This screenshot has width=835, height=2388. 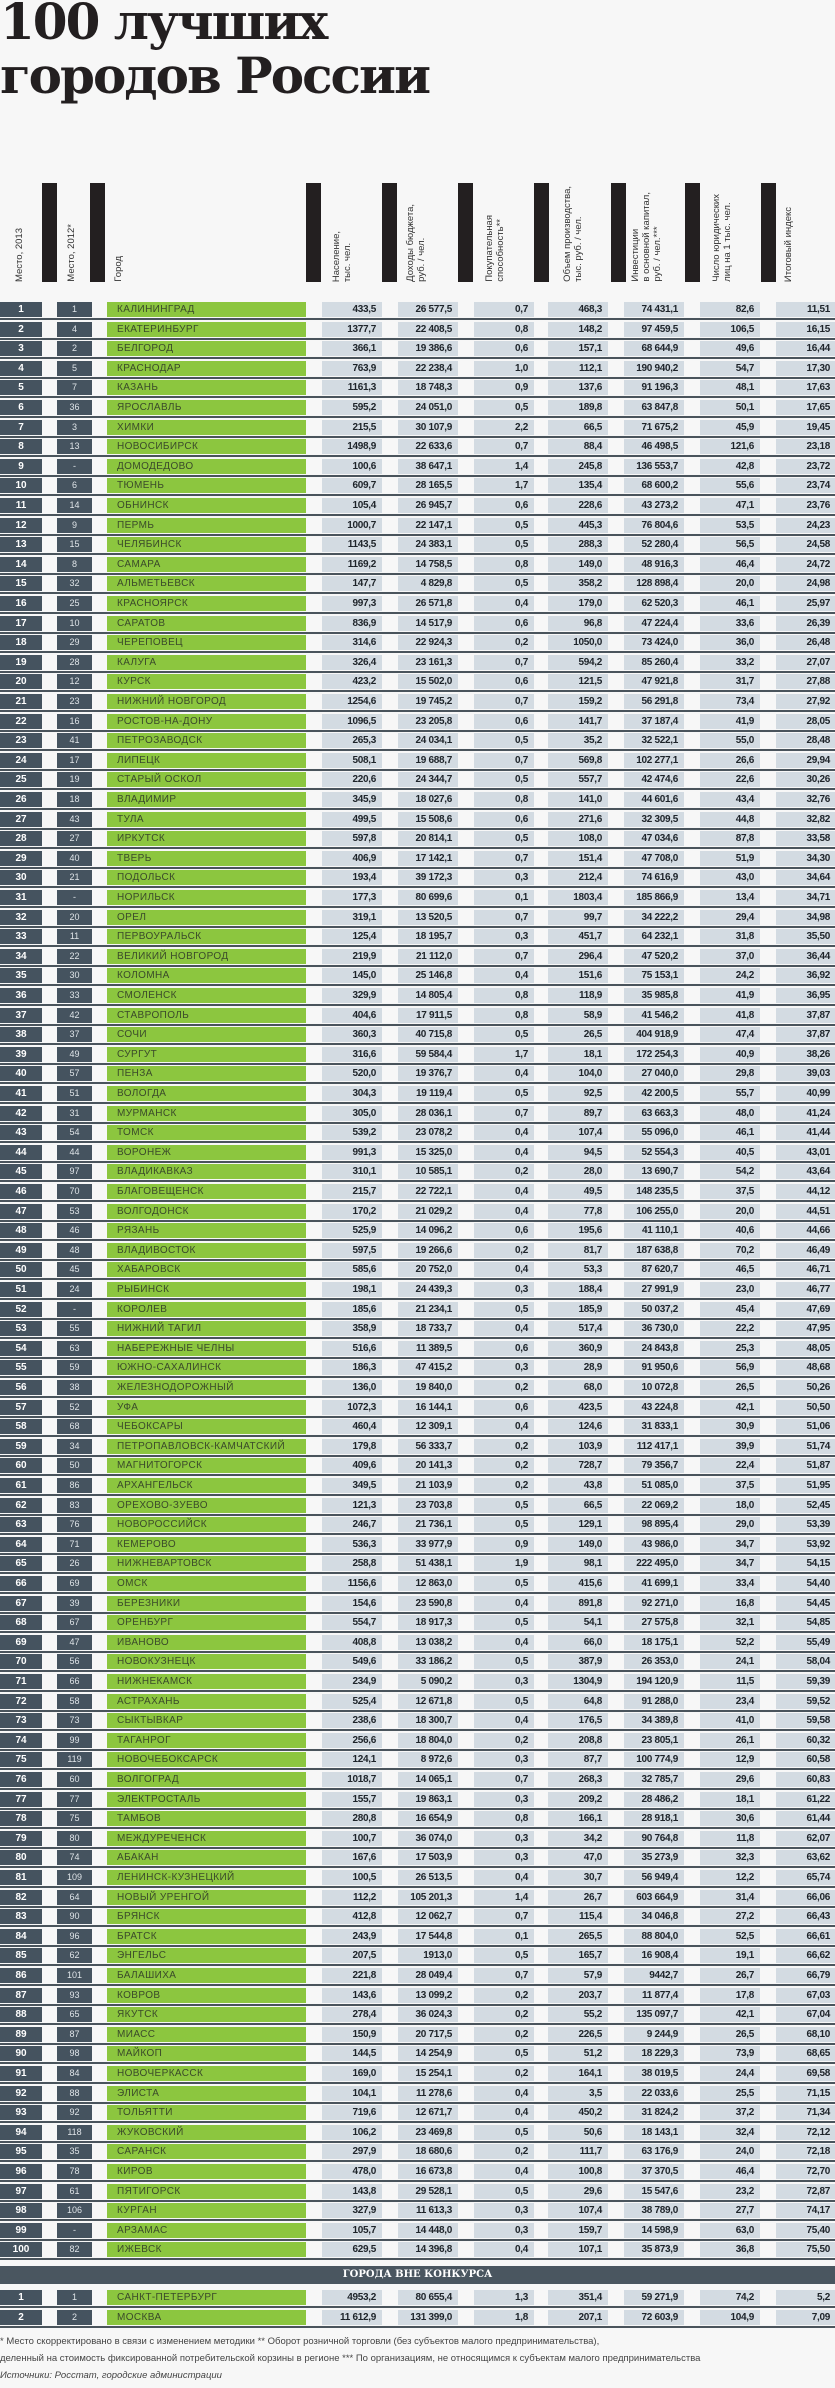 What do you see at coordinates (504, 1955) in the screenshot?
I see `purchasing-power-value: 0,5` at bounding box center [504, 1955].